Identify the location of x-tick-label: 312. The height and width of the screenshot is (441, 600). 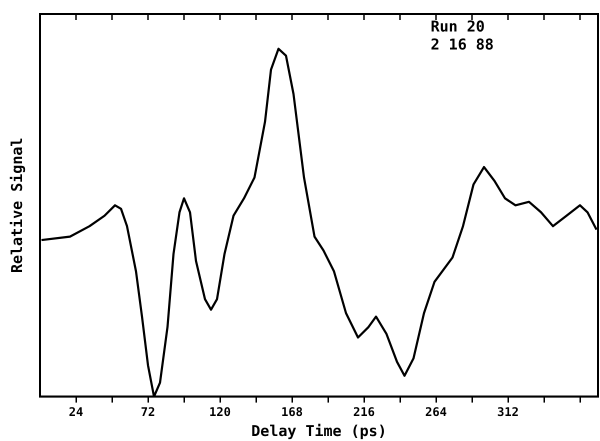
(508, 411).